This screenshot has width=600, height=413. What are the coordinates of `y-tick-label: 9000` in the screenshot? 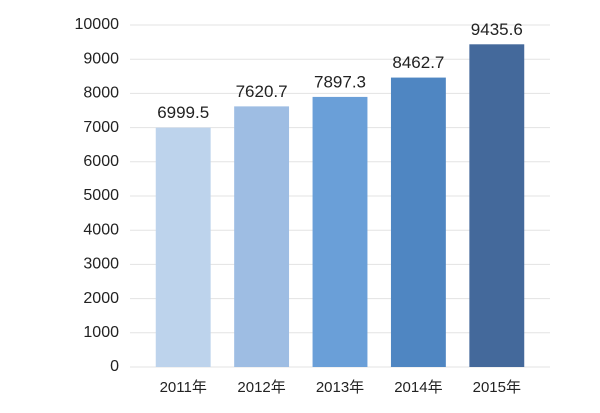 It's located at (101, 58).